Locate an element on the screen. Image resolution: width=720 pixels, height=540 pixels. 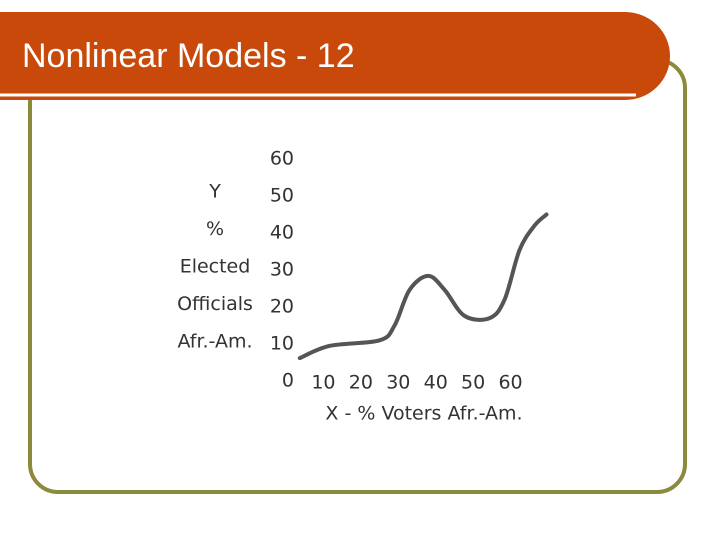
y-axis-label: Officials is located at coordinates (215, 304).